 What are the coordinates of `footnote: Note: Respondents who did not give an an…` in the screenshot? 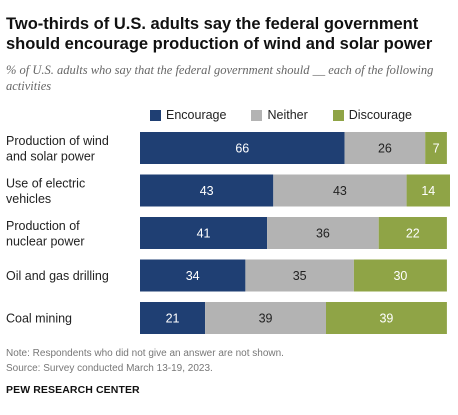 It's located at (229, 361).